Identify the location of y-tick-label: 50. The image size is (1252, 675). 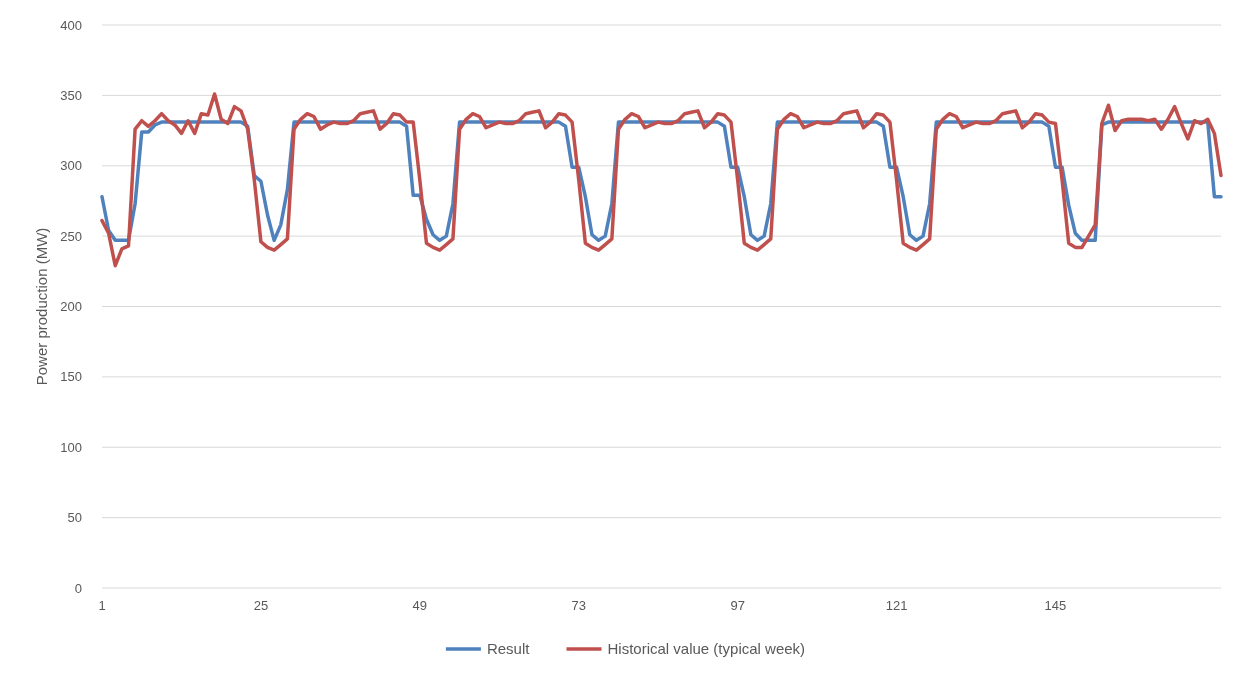
(74, 518).